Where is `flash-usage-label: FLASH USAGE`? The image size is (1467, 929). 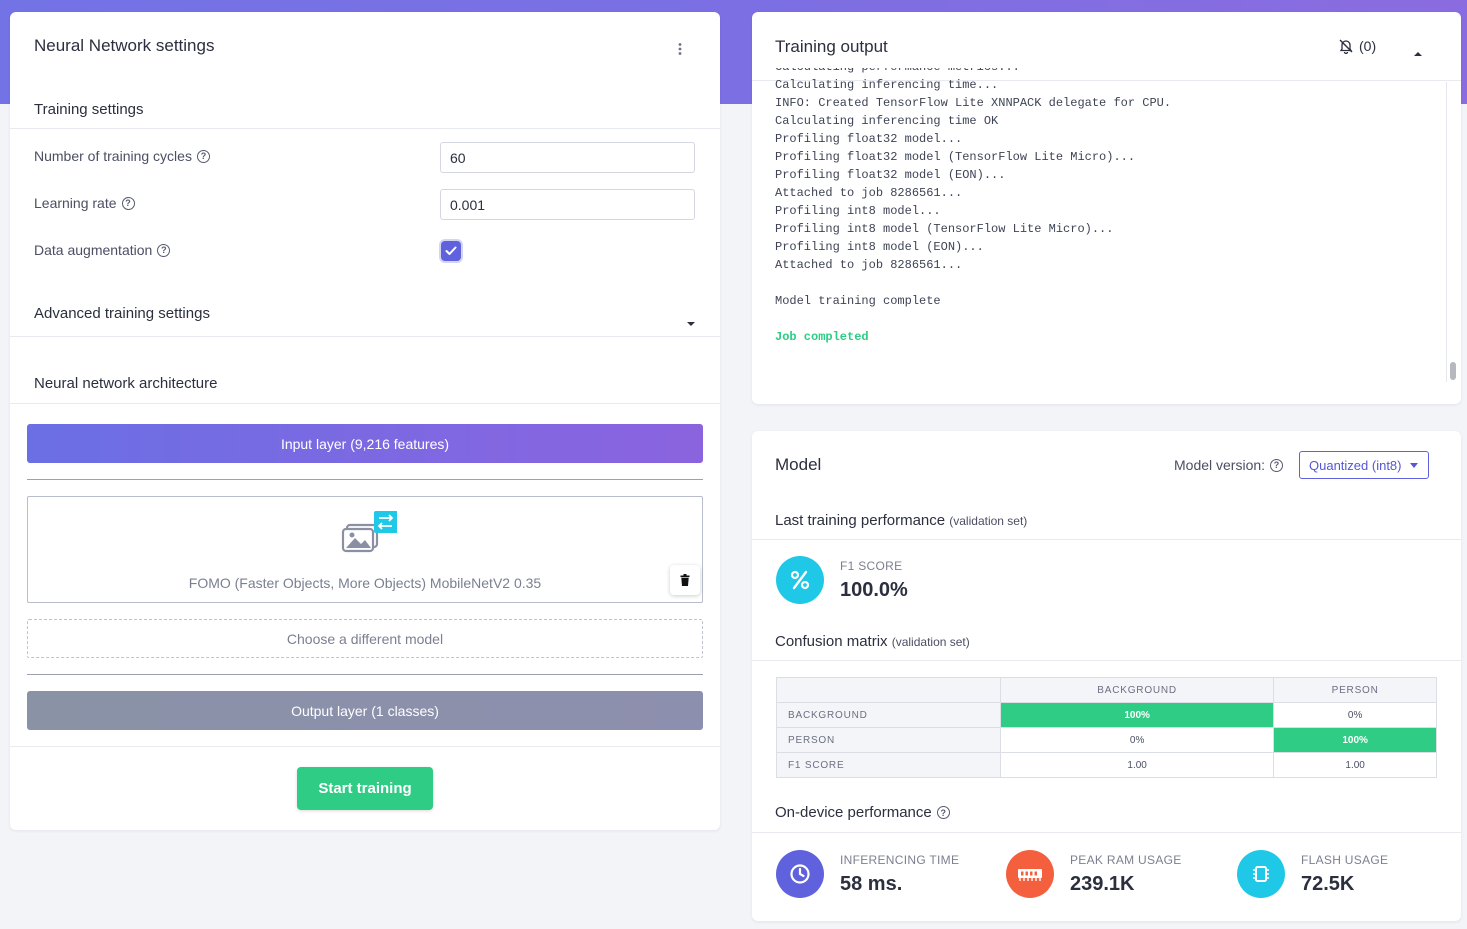 flash-usage-label: FLASH USAGE is located at coordinates (1345, 860).